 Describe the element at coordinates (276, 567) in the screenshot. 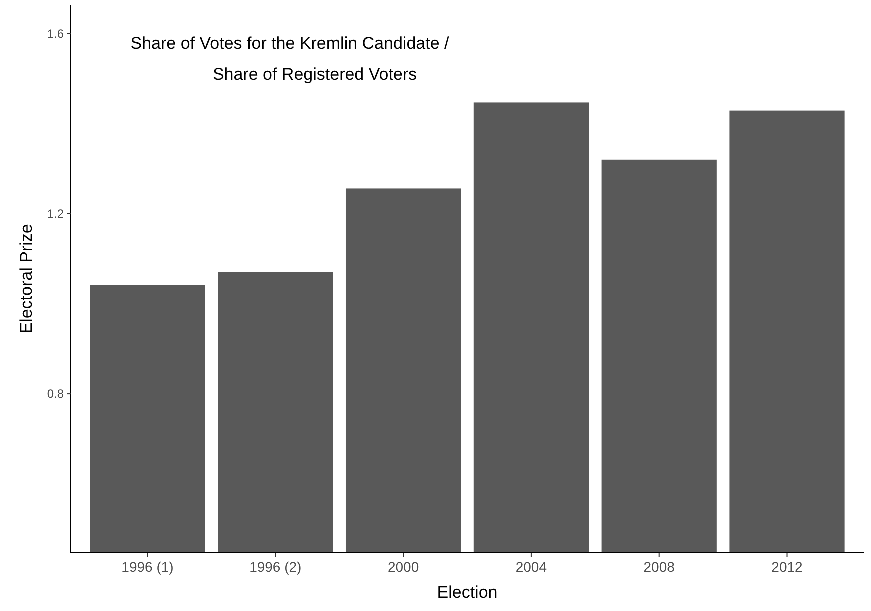

I see `x-tick-label: 1996 (2)` at that location.